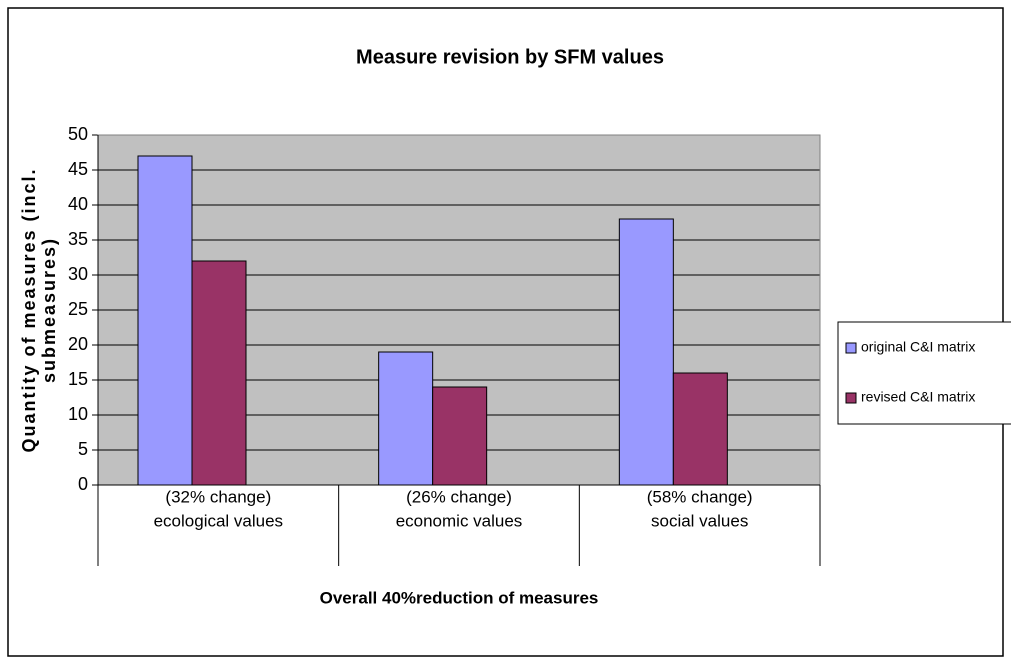 Image resolution: width=1011 pixels, height=664 pixels. Describe the element at coordinates (918, 397) in the screenshot. I see `legend-label: revised C&I matrix` at that location.